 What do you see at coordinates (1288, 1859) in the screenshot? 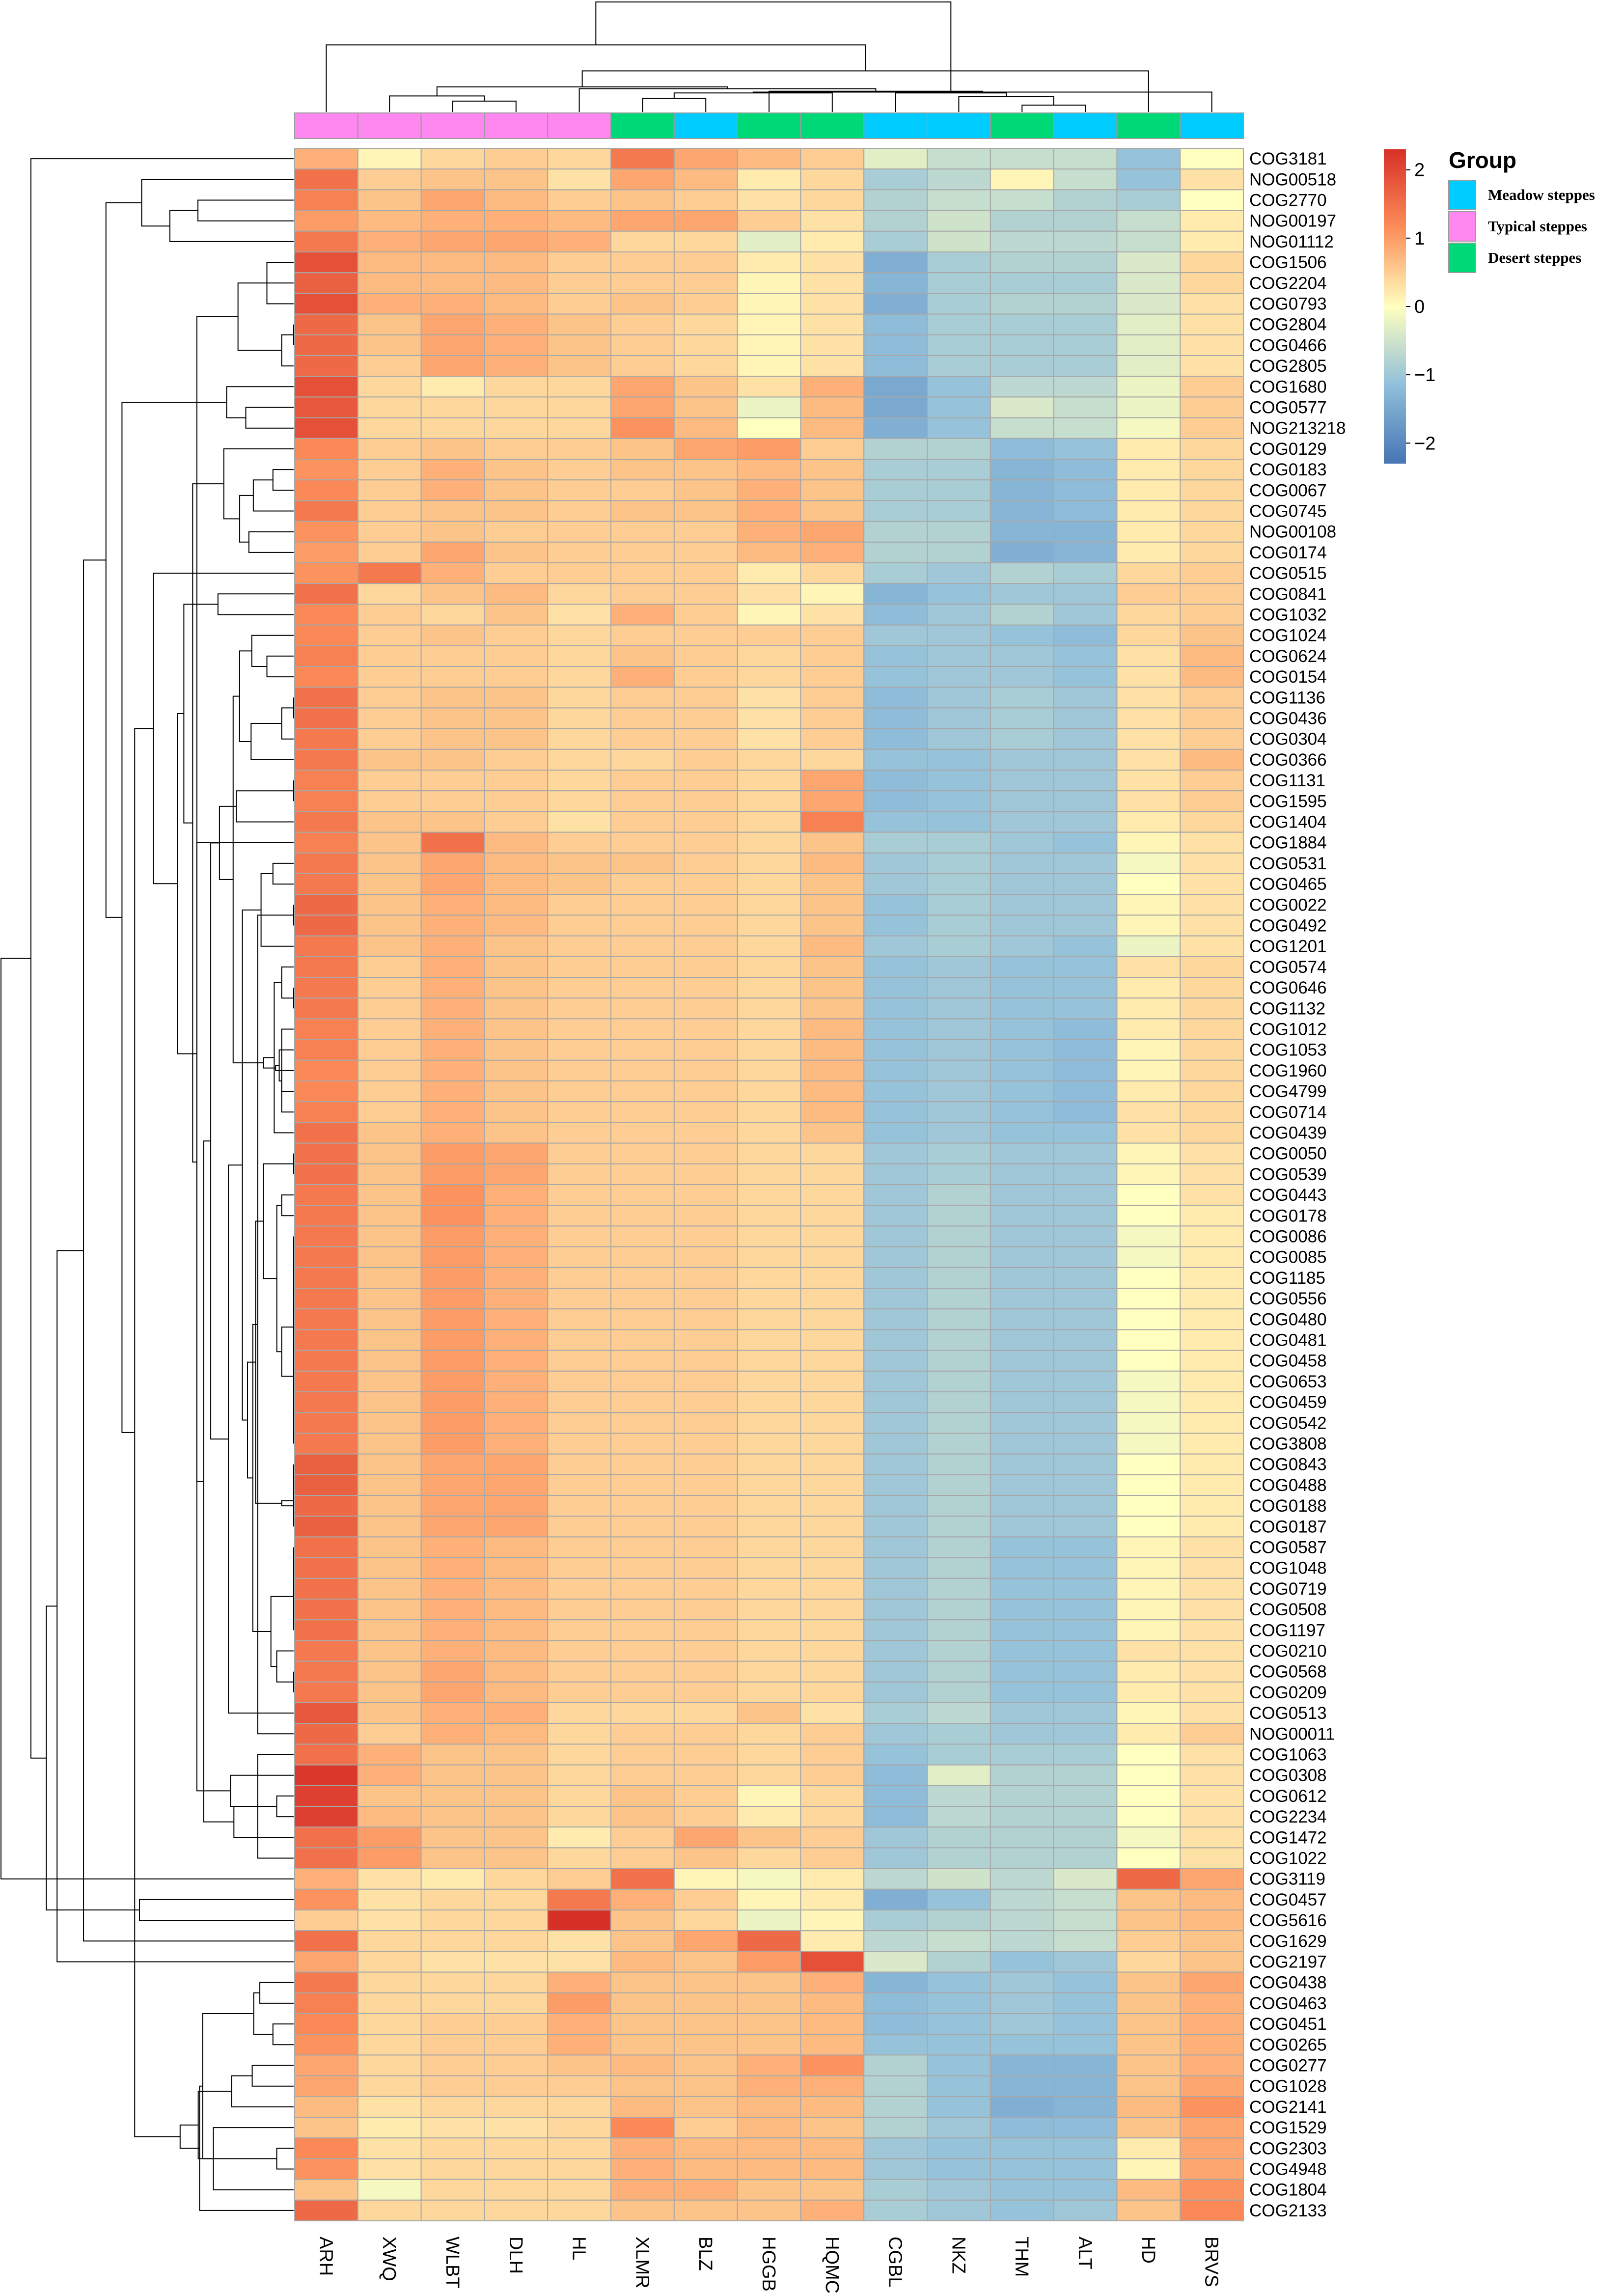
I see `row-label: COG1022` at bounding box center [1288, 1859].